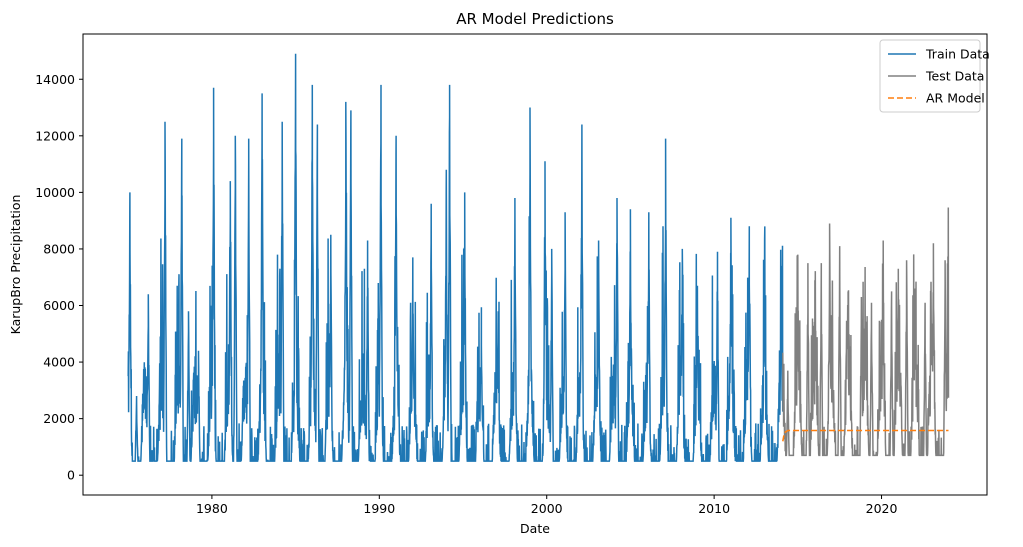  I want to click on legend: Train Data Test Data AR Model, so click(934, 76).